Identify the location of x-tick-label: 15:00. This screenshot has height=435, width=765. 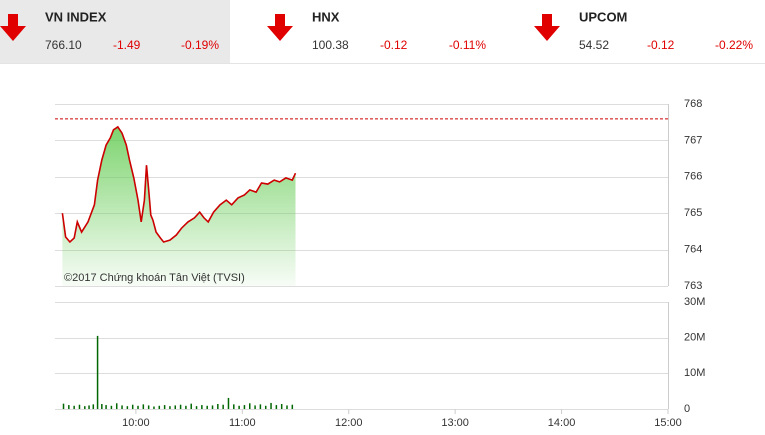
(668, 423).